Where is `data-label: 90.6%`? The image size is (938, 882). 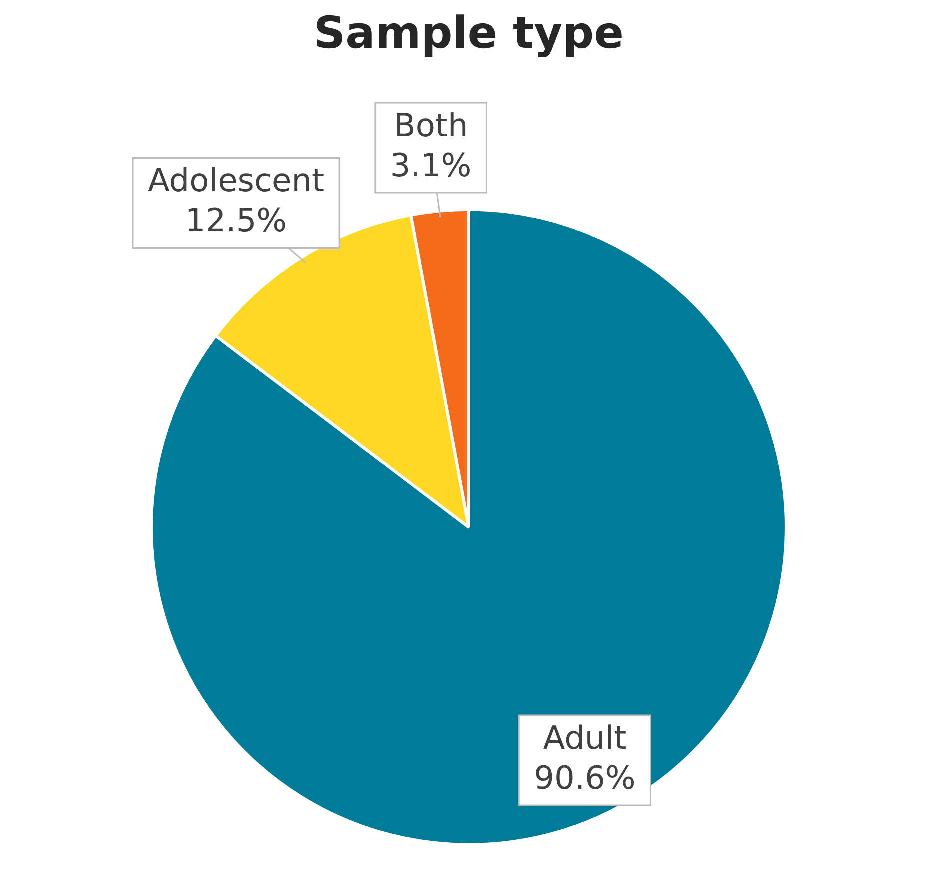 data-label: 90.6% is located at coordinates (585, 777).